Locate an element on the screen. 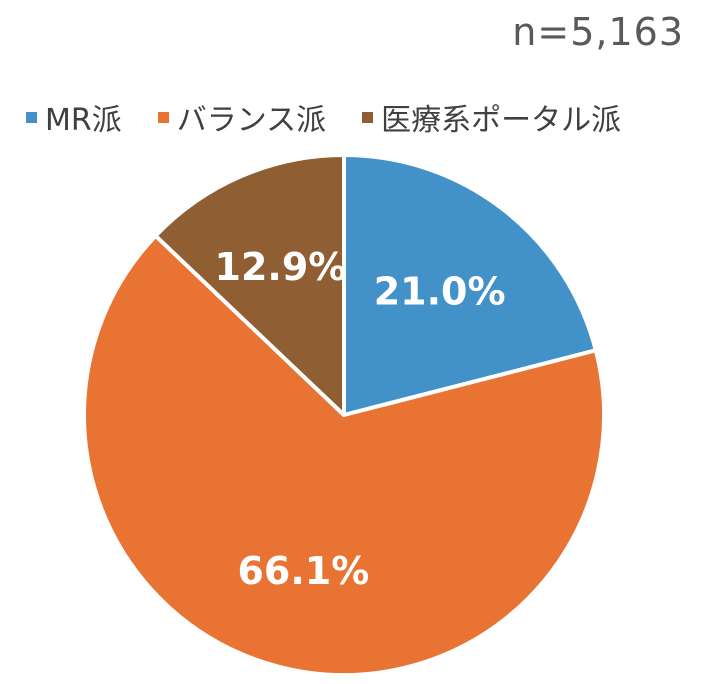  sample-size-label: n=5,163 is located at coordinates (598, 32).